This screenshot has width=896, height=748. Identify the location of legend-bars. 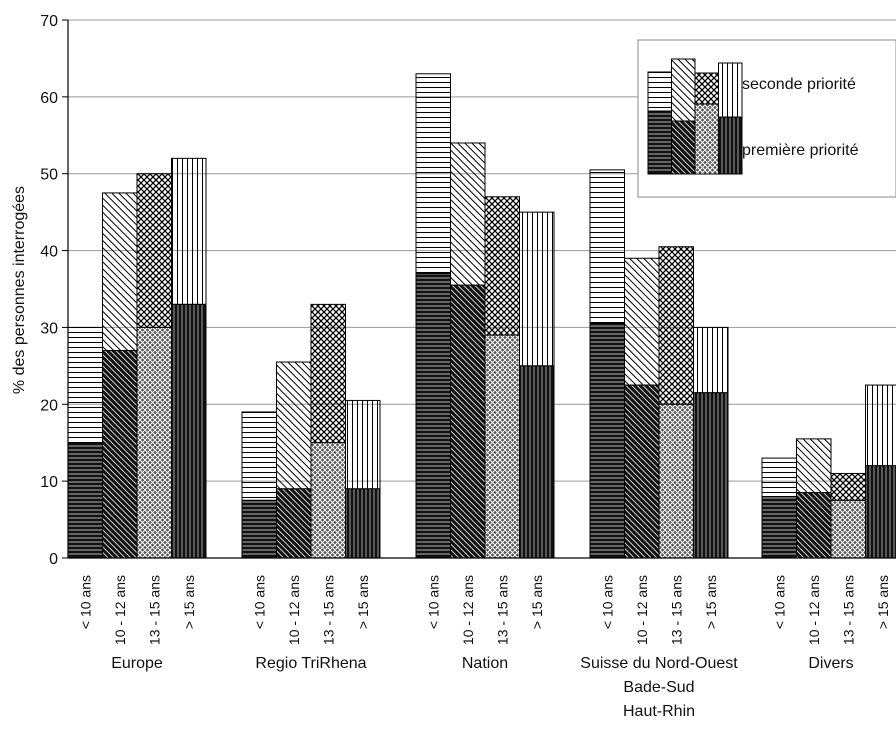
(695, 116).